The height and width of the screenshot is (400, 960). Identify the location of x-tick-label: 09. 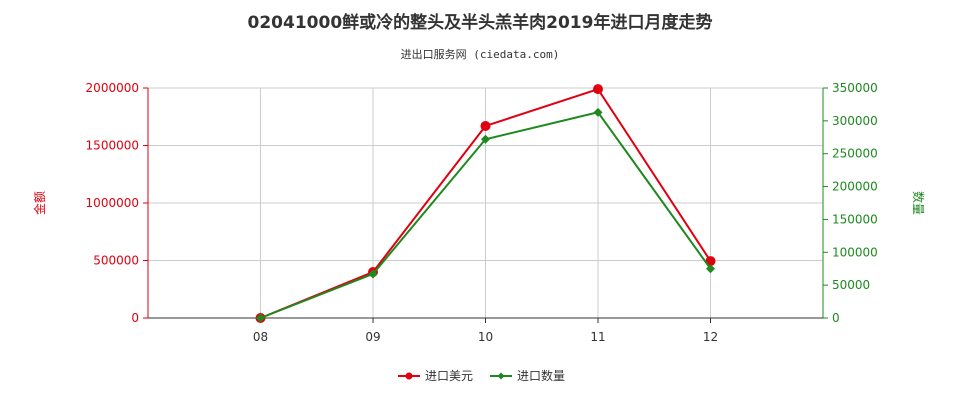
(372, 337).